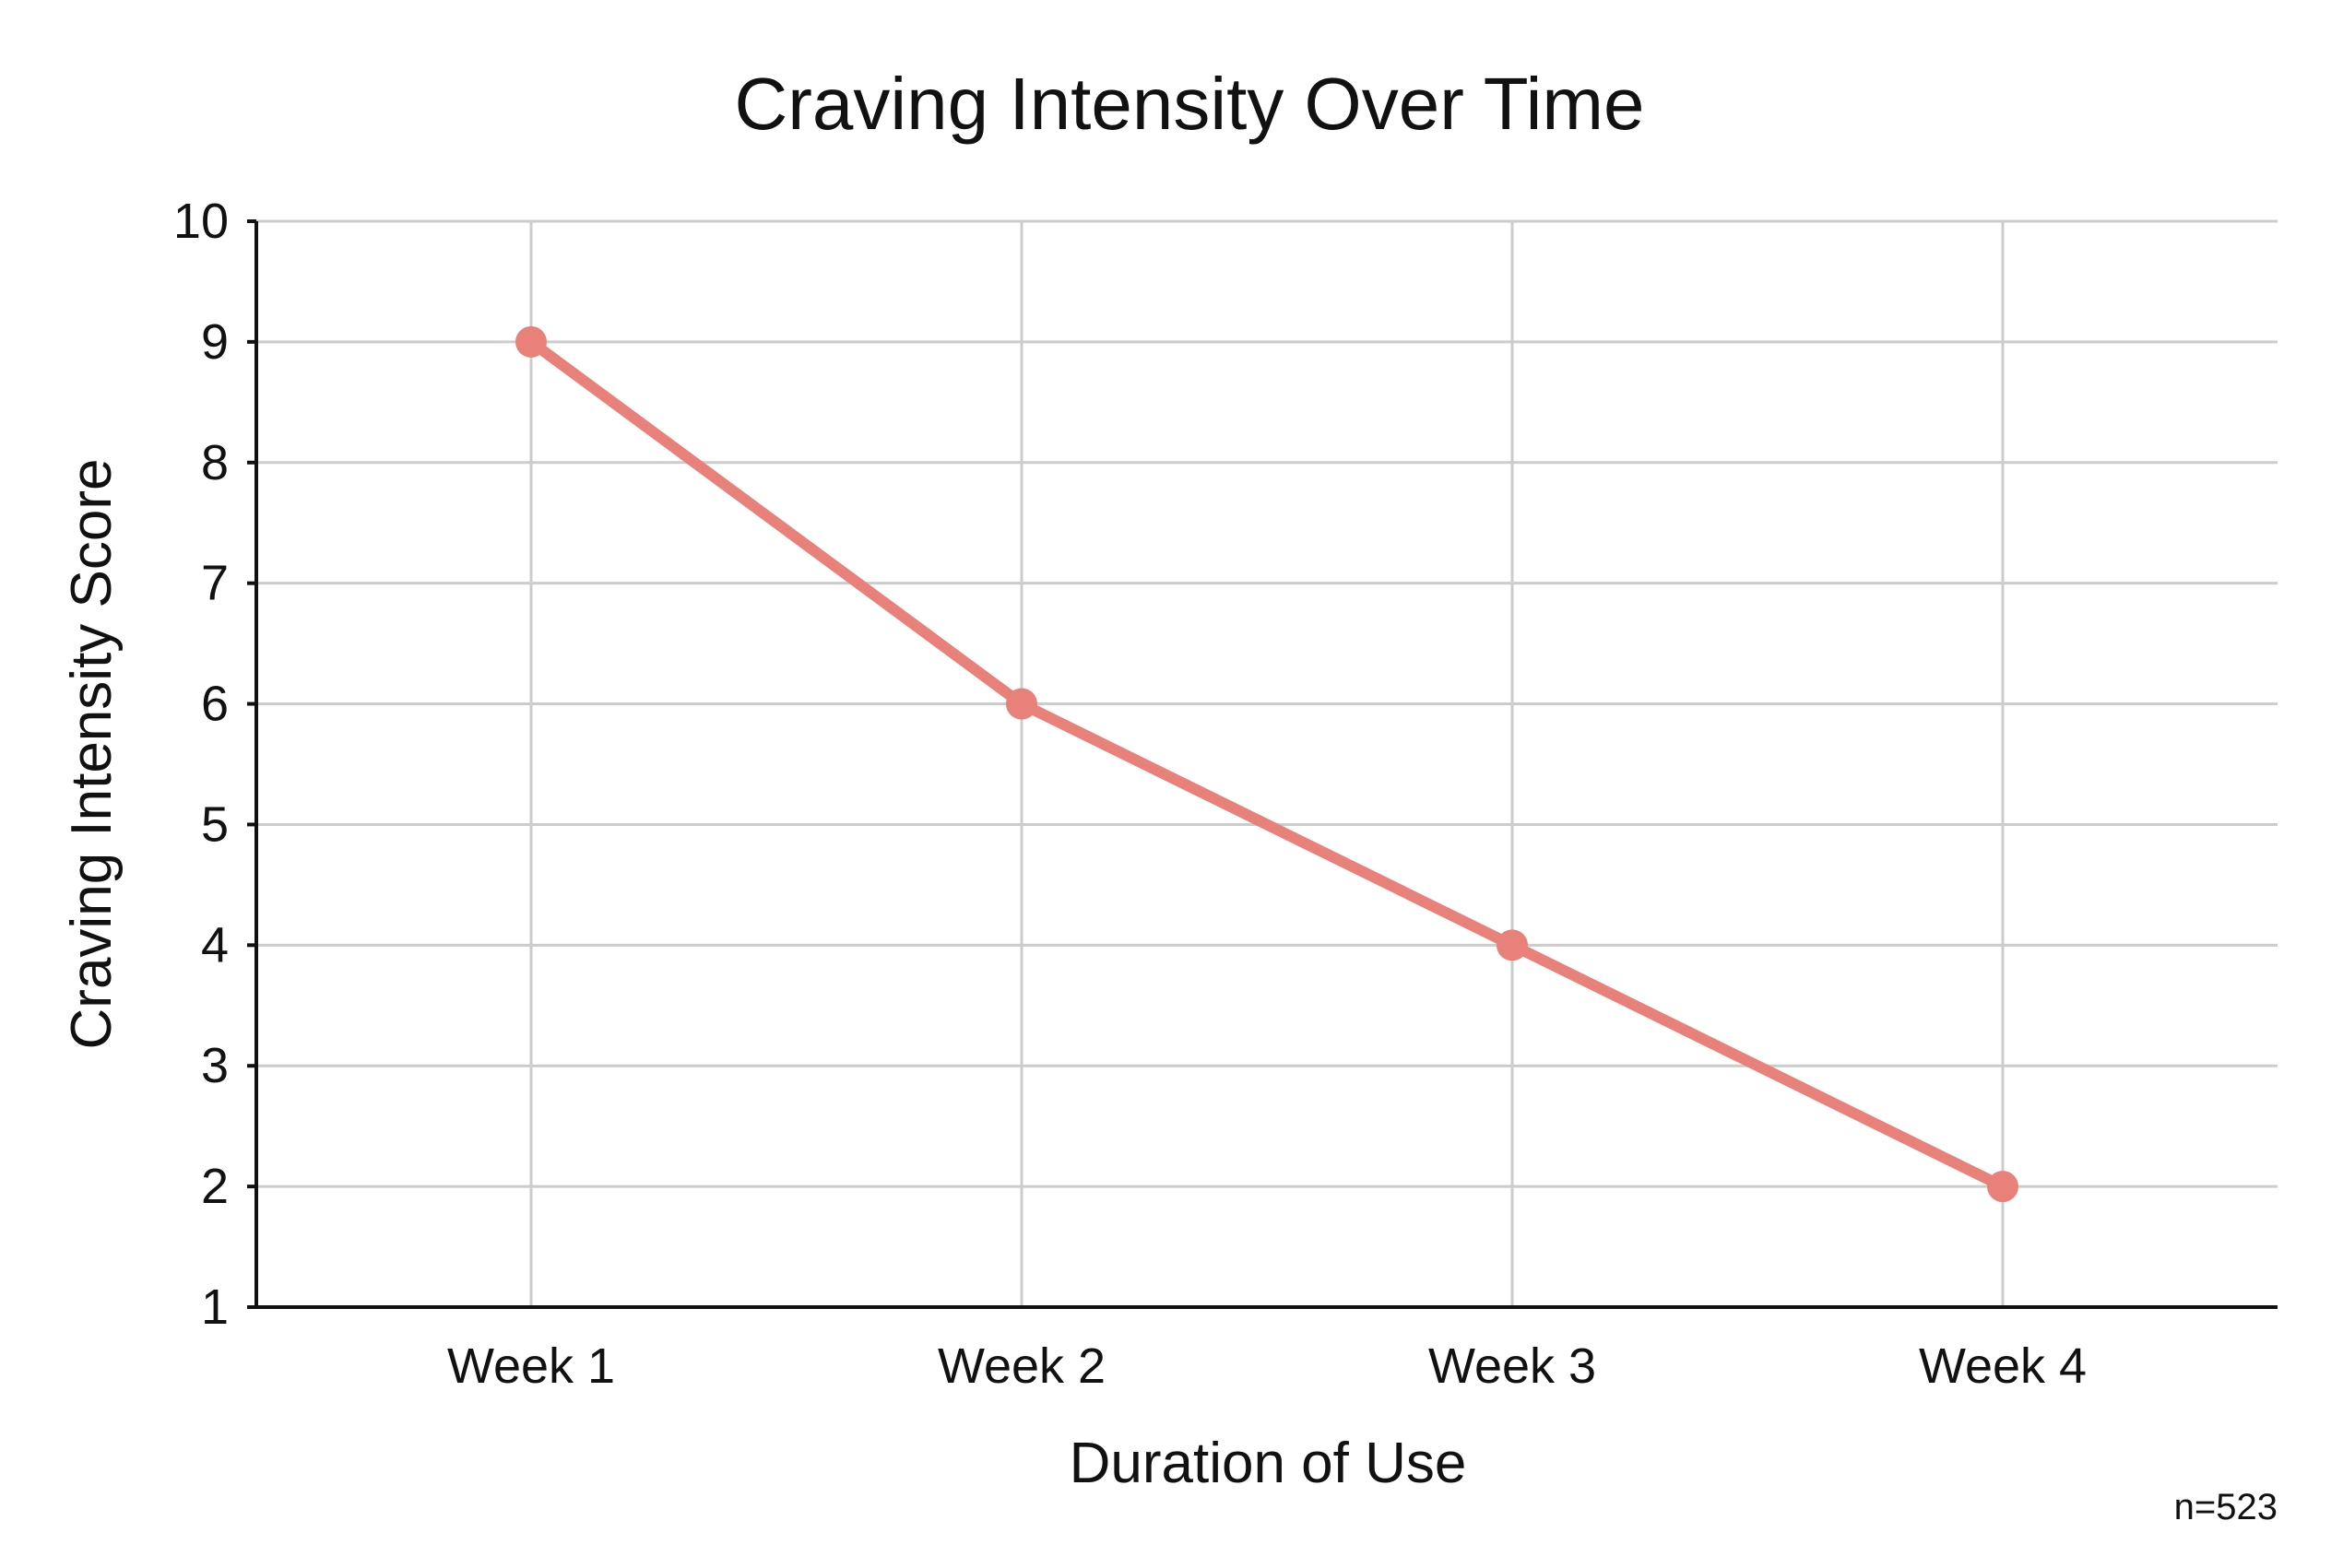 The width and height of the screenshot is (2331, 1568). What do you see at coordinates (92, 754) in the screenshot?
I see `y-axis-label: Craving Intensity Score` at bounding box center [92, 754].